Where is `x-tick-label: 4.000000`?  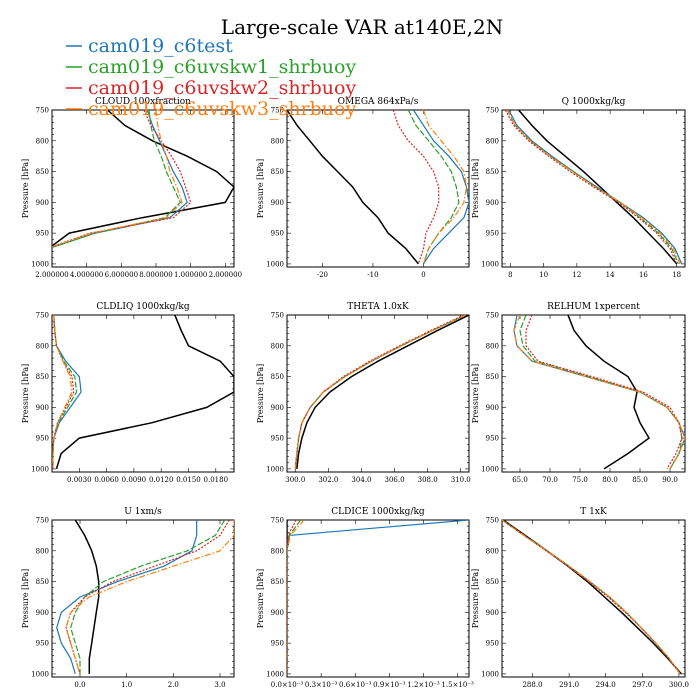
x-tick-label: 4.000000 is located at coordinates (86, 275).